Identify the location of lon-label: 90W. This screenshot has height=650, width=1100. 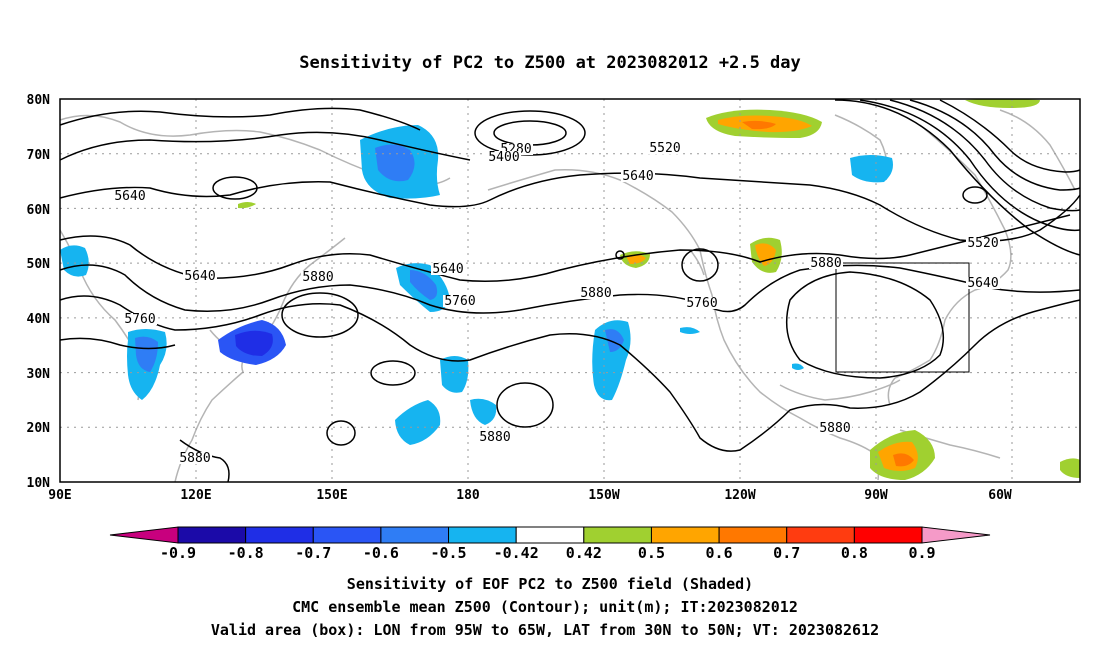
(876, 495).